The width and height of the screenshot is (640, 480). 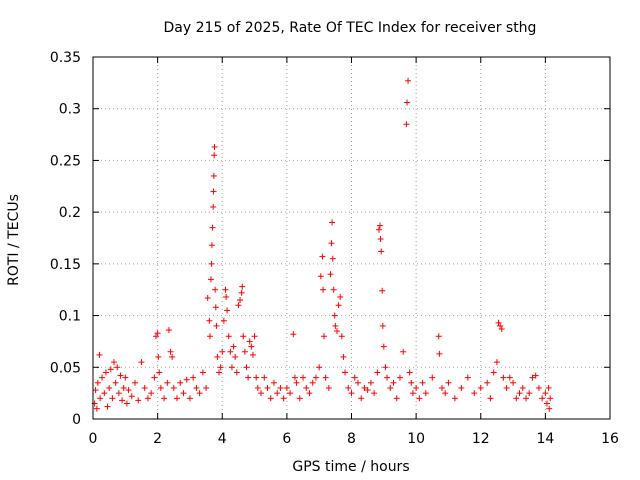 What do you see at coordinates (70, 110) in the screenshot?
I see `y-tick-label: 0.3` at bounding box center [70, 110].